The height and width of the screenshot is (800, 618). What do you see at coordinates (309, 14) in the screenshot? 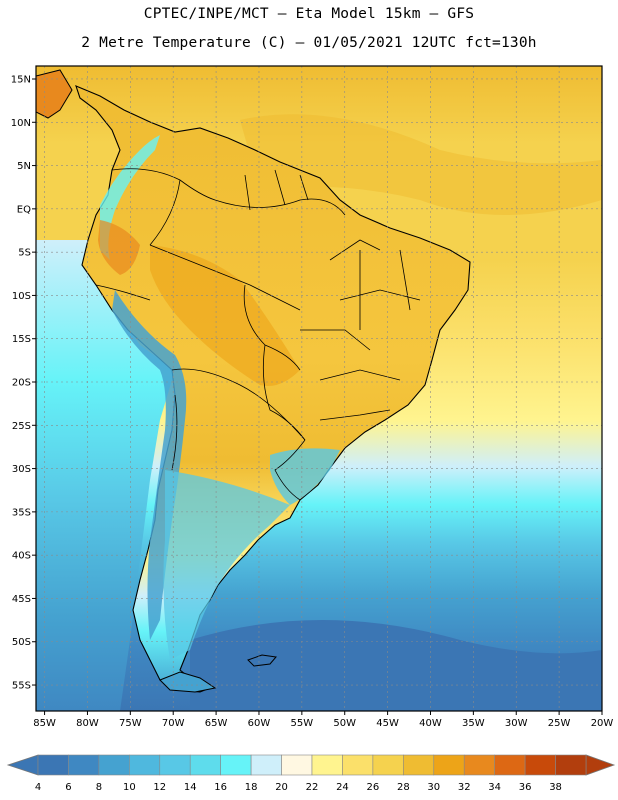
I see `map-title: CPTEC/INPE/MCT – Eta Model 15km – GFS` at bounding box center [309, 14].